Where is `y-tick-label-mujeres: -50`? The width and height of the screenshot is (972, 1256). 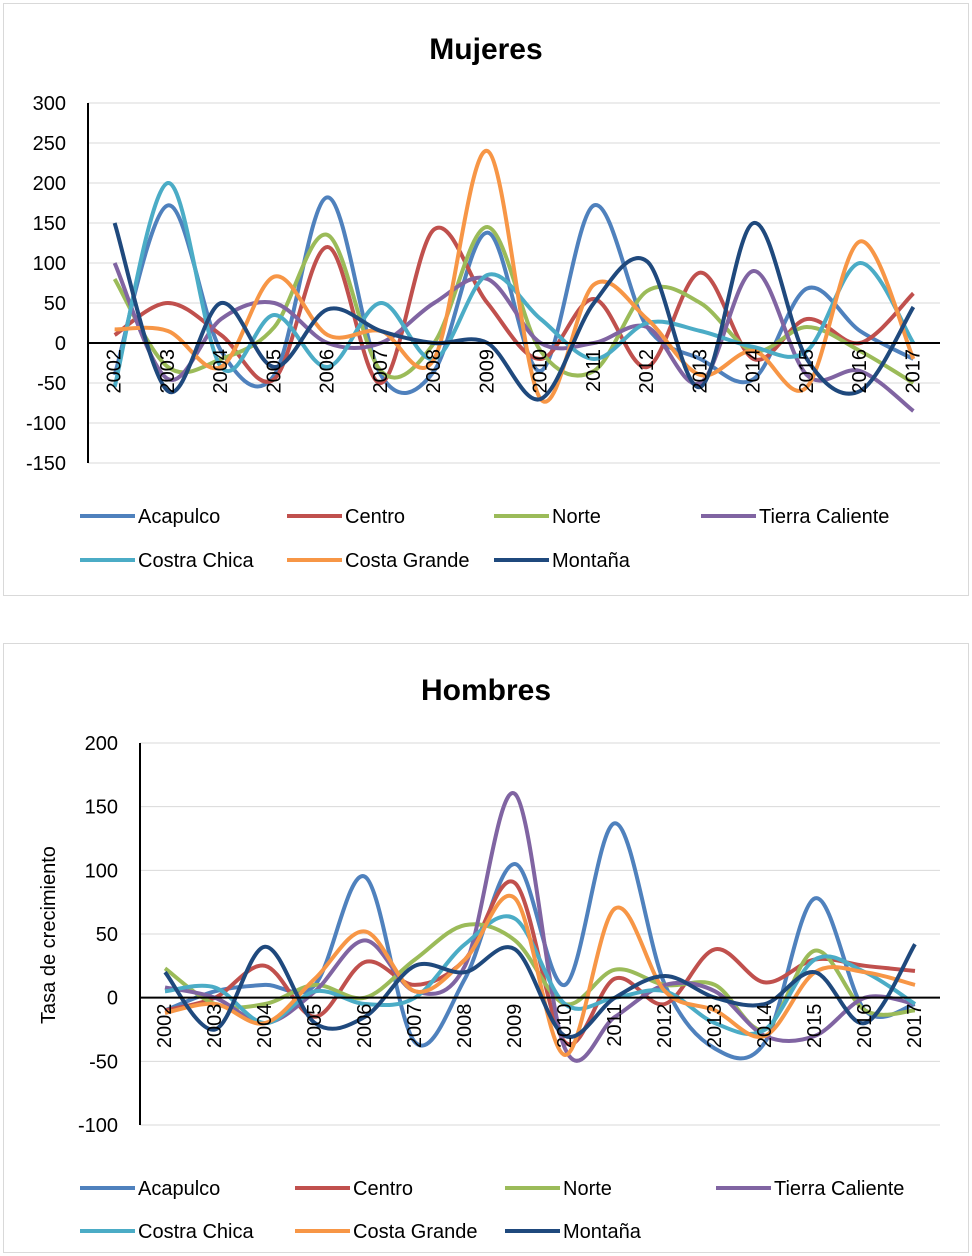 y-tick-label-mujeres: -50 is located at coordinates (51, 384).